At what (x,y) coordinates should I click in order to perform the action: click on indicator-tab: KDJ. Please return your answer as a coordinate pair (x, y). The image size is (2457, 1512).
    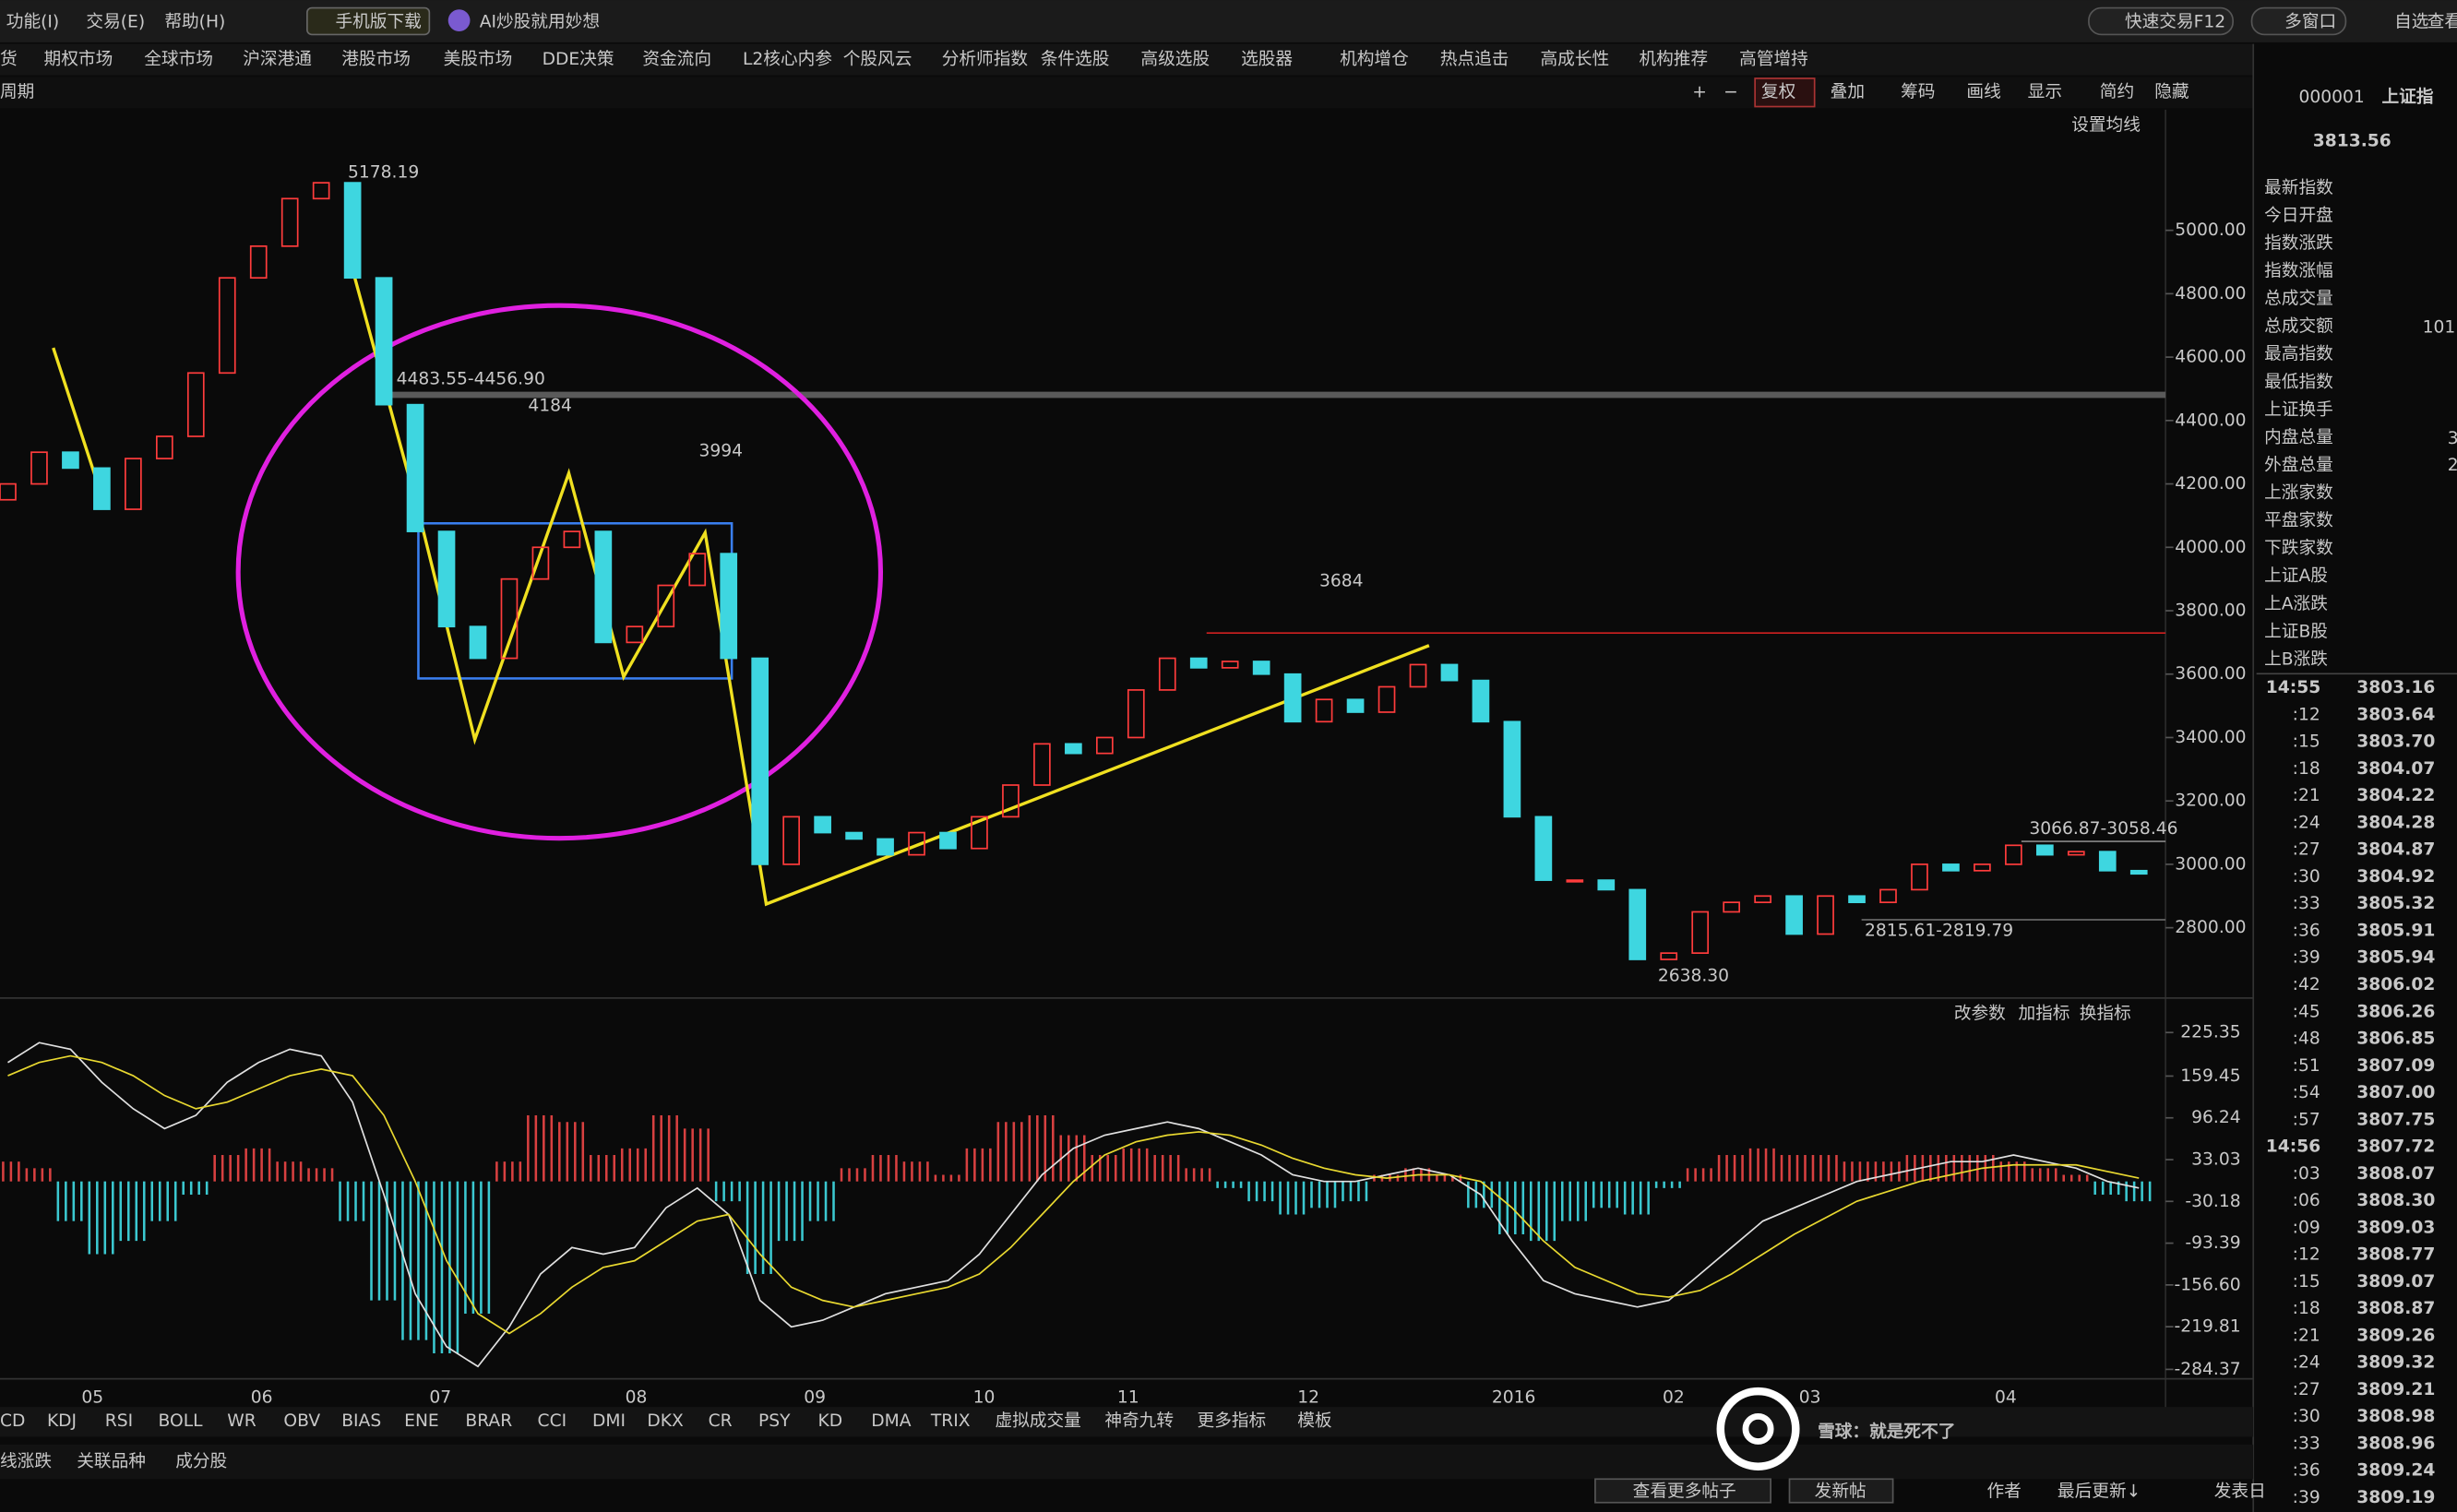
    Looking at the image, I should click on (62, 1421).